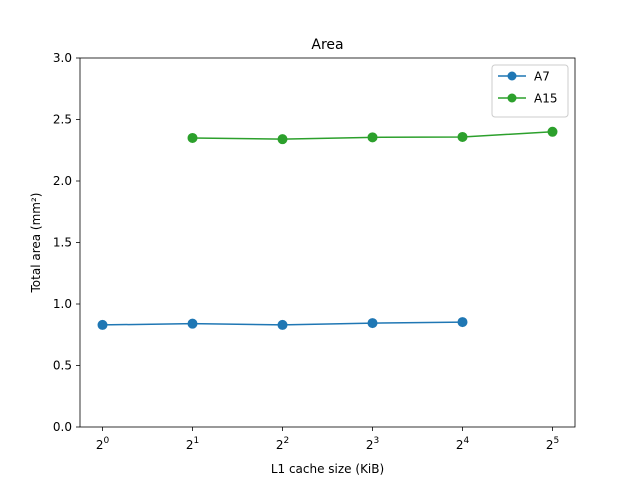 This screenshot has width=640, height=480. Describe the element at coordinates (62, 427) in the screenshot. I see `y-tick-label: 0.0` at that location.